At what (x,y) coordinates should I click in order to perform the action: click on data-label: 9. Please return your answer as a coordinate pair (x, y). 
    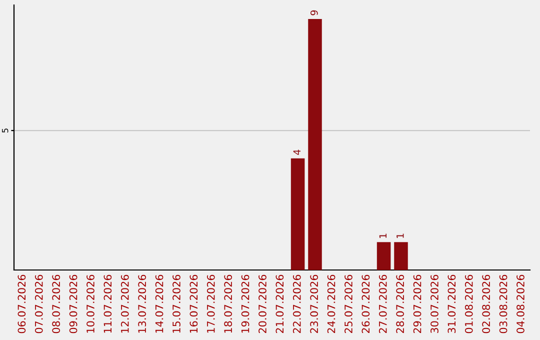
    Looking at the image, I should click on (314, 13).